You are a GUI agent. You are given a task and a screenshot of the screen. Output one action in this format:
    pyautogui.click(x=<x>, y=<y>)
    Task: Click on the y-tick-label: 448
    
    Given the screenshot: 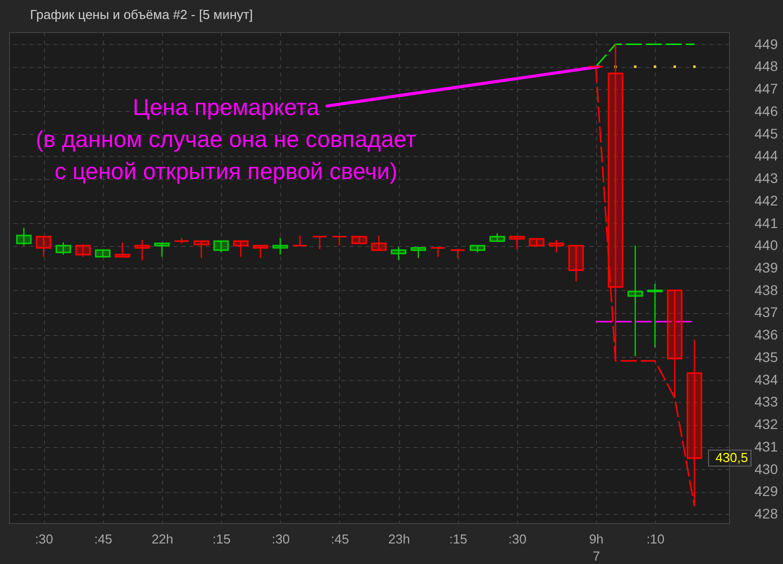 What is the action you would take?
    pyautogui.click(x=766, y=66)
    